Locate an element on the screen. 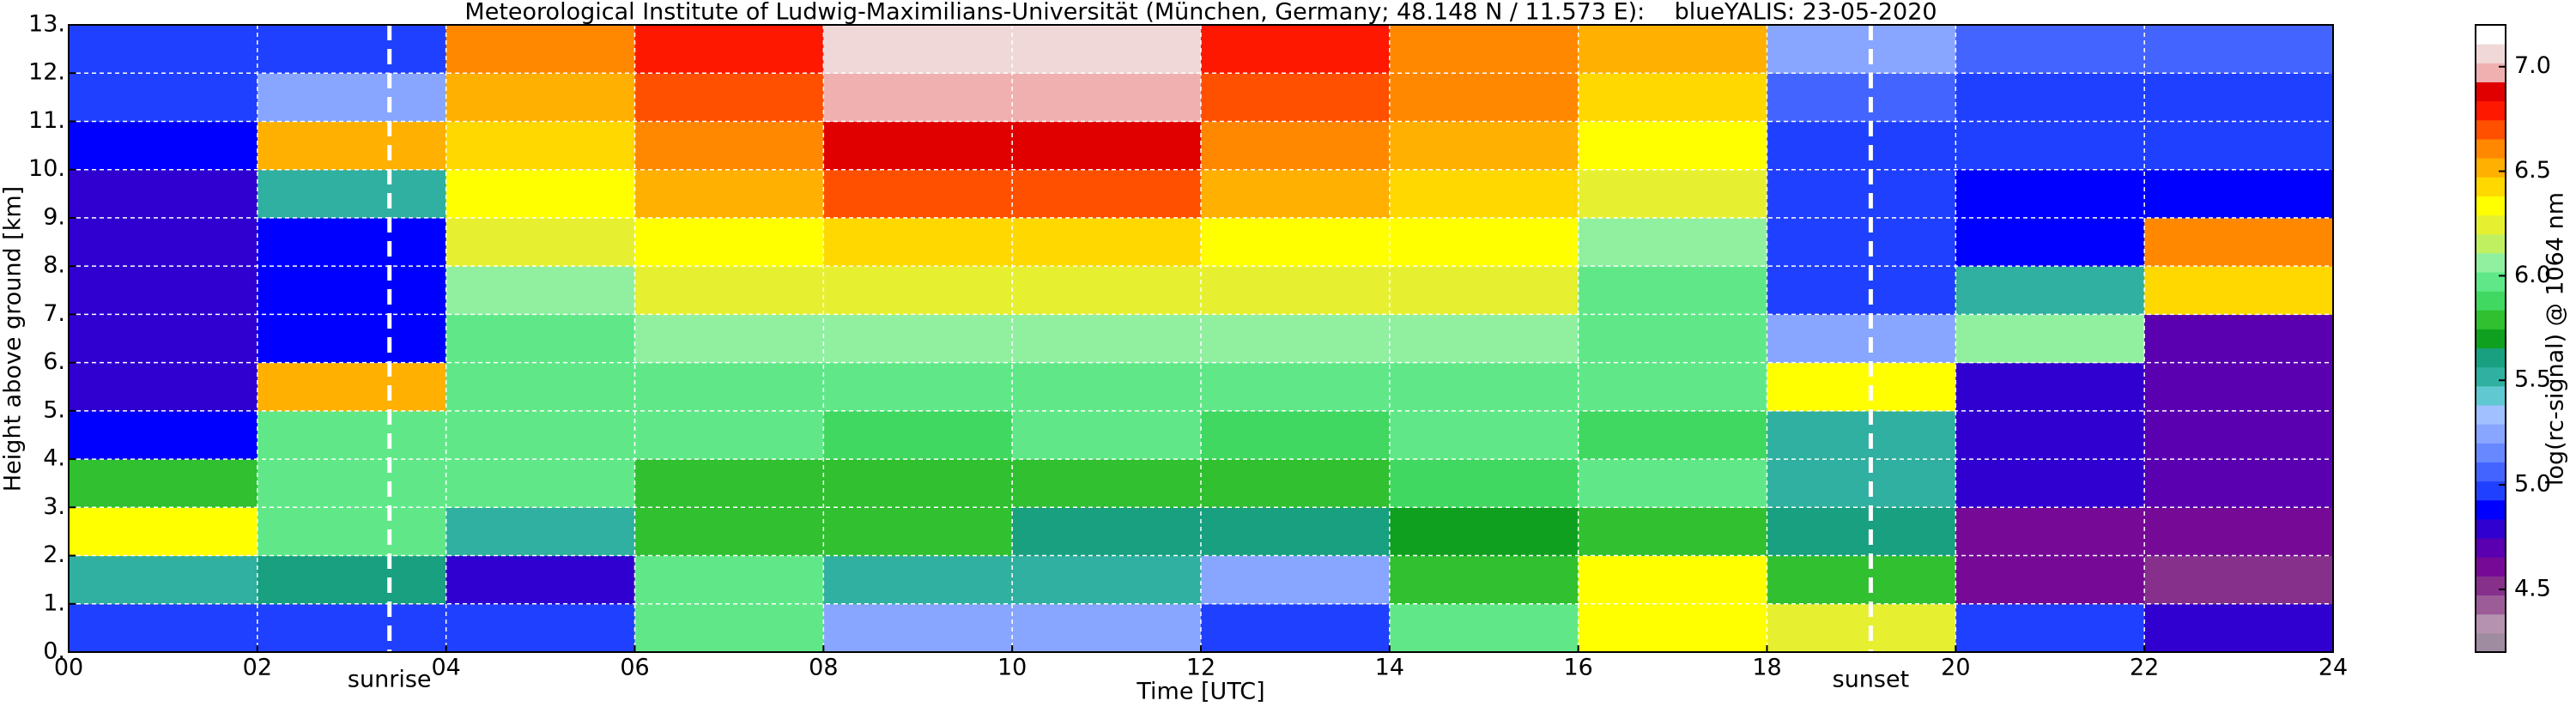 The height and width of the screenshot is (707, 2576). x-tick-label: 22 is located at coordinates (2144, 668).